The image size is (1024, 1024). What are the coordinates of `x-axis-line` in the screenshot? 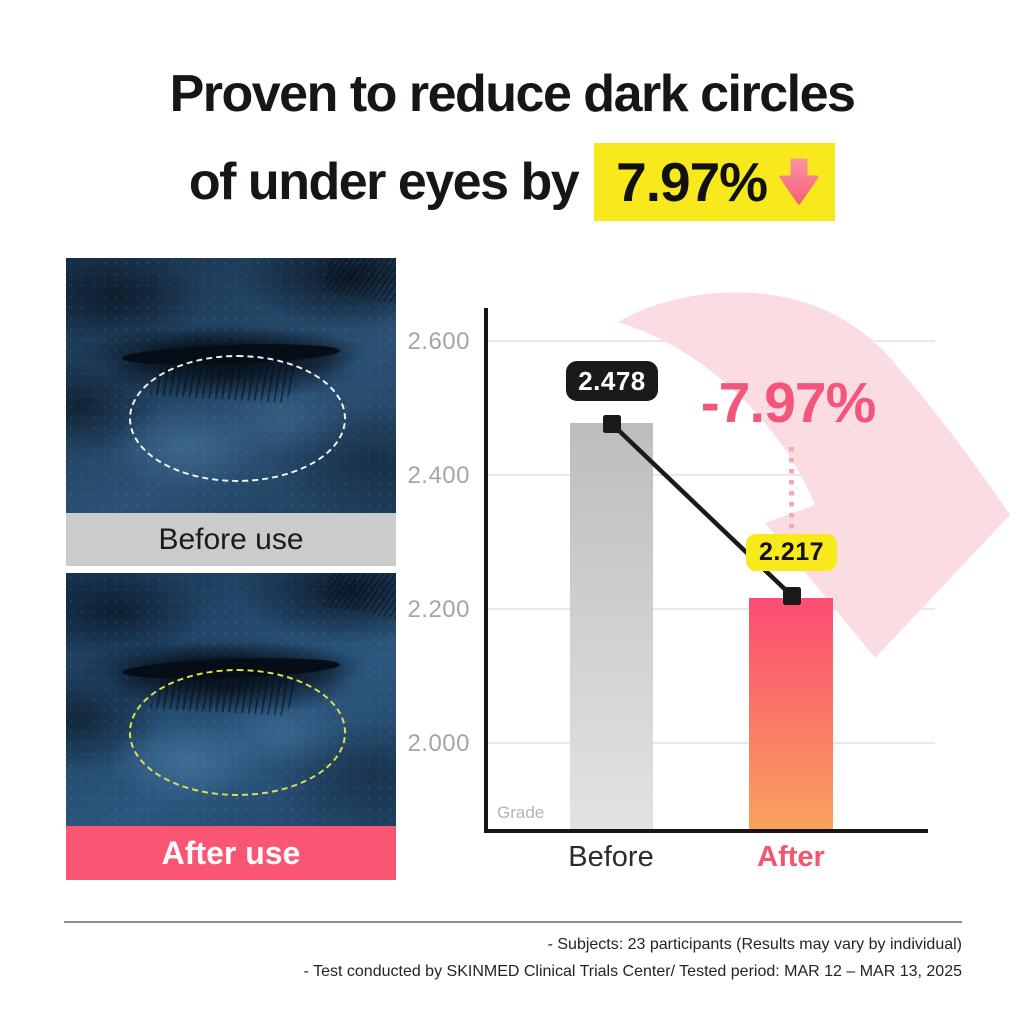 It's located at (706, 831).